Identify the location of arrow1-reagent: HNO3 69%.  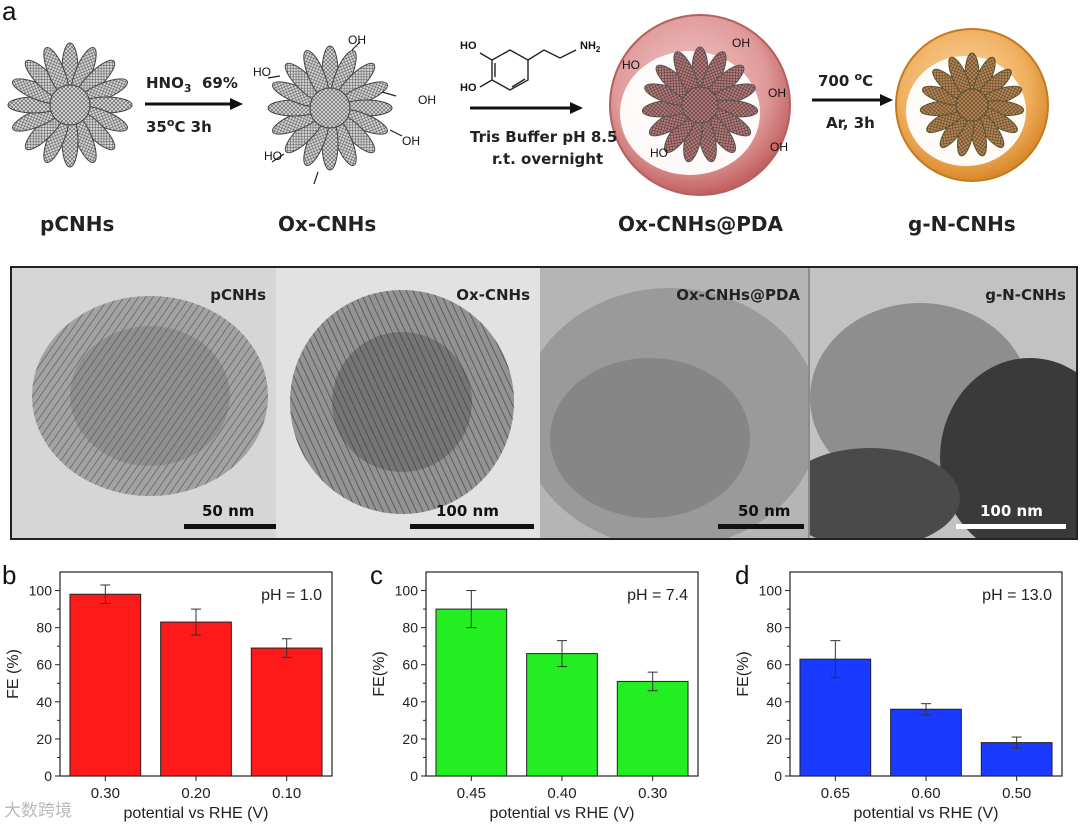
(192, 84).